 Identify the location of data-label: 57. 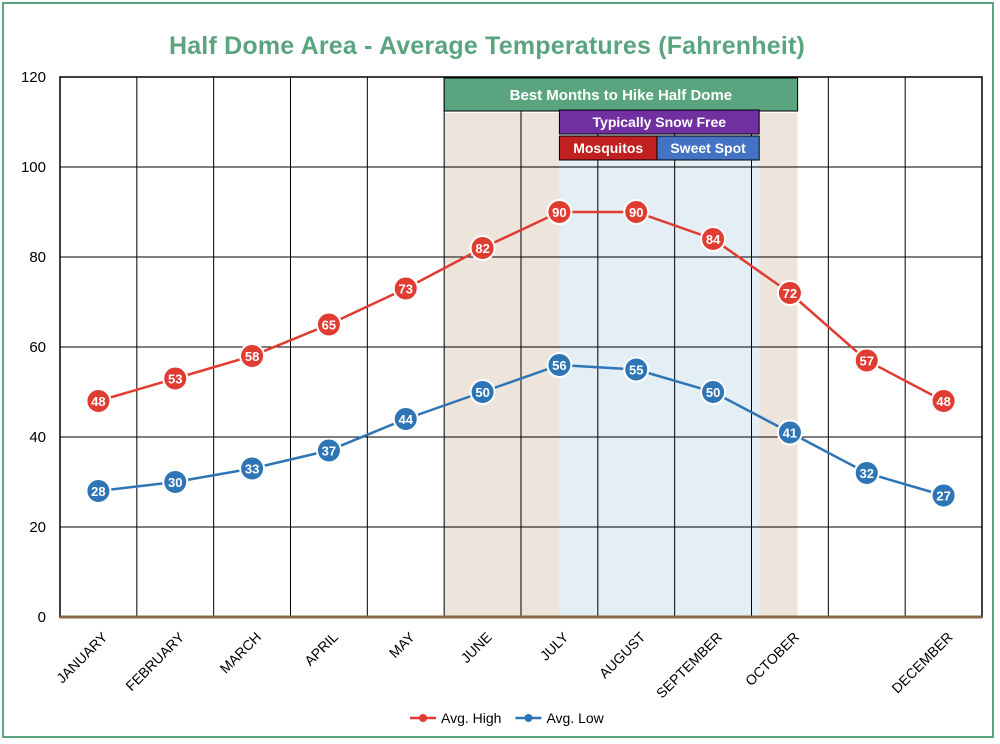
(867, 361).